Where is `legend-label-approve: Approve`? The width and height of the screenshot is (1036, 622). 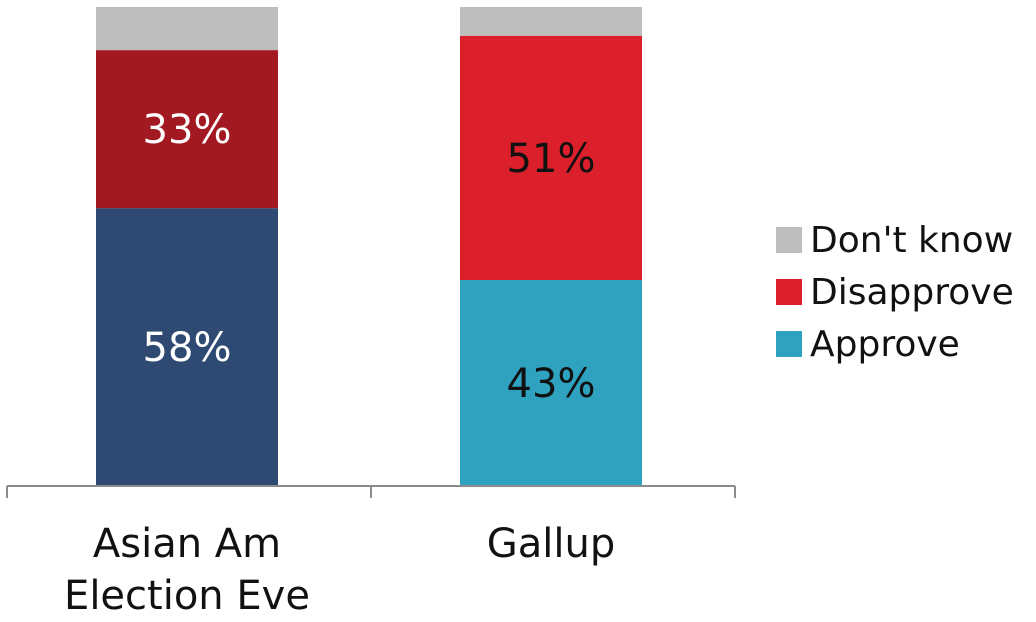
legend-label-approve: Approve is located at coordinates (885, 344).